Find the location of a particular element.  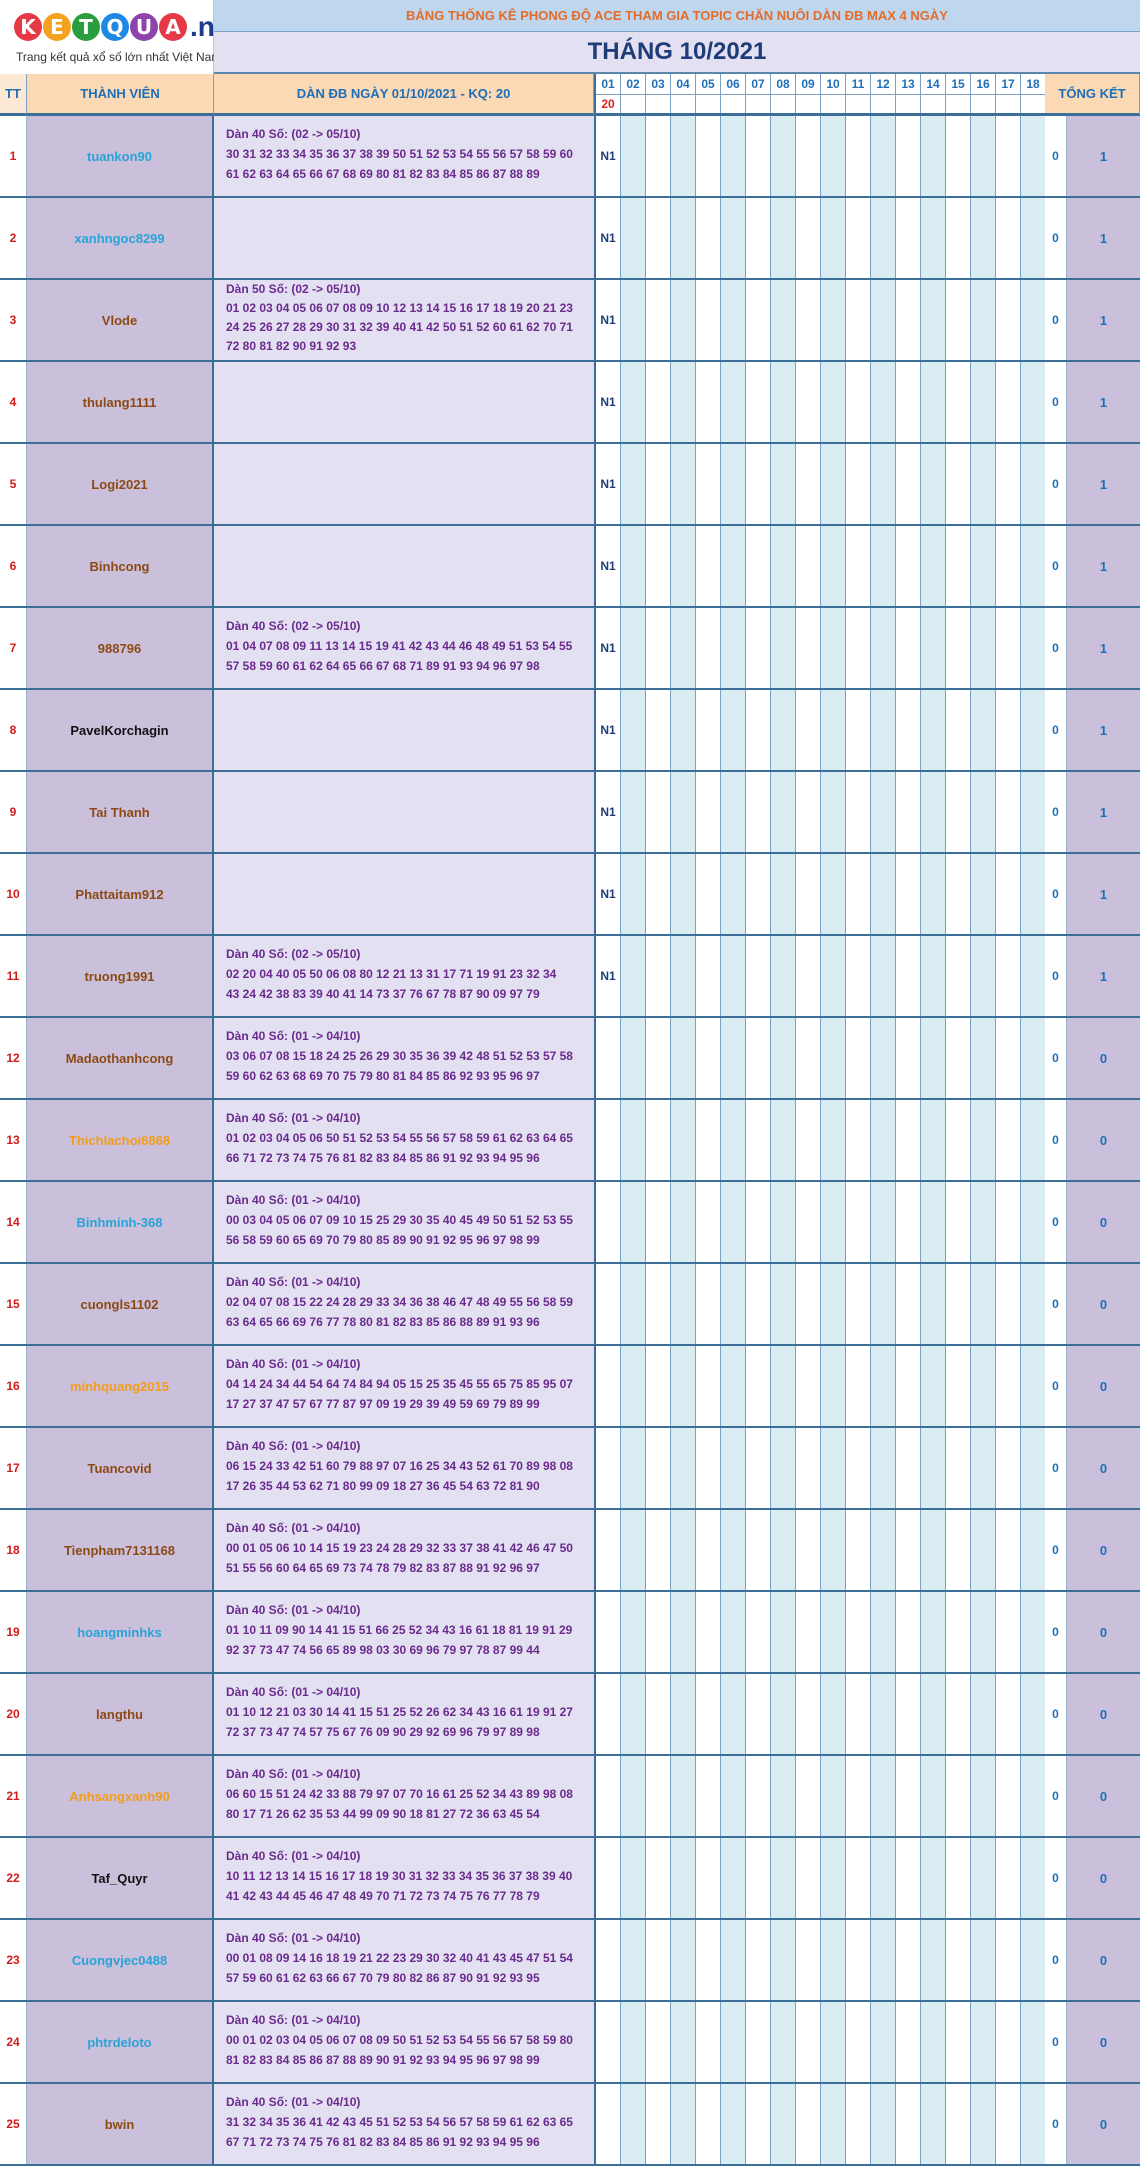

member-name: truong1991 is located at coordinates (120, 976).